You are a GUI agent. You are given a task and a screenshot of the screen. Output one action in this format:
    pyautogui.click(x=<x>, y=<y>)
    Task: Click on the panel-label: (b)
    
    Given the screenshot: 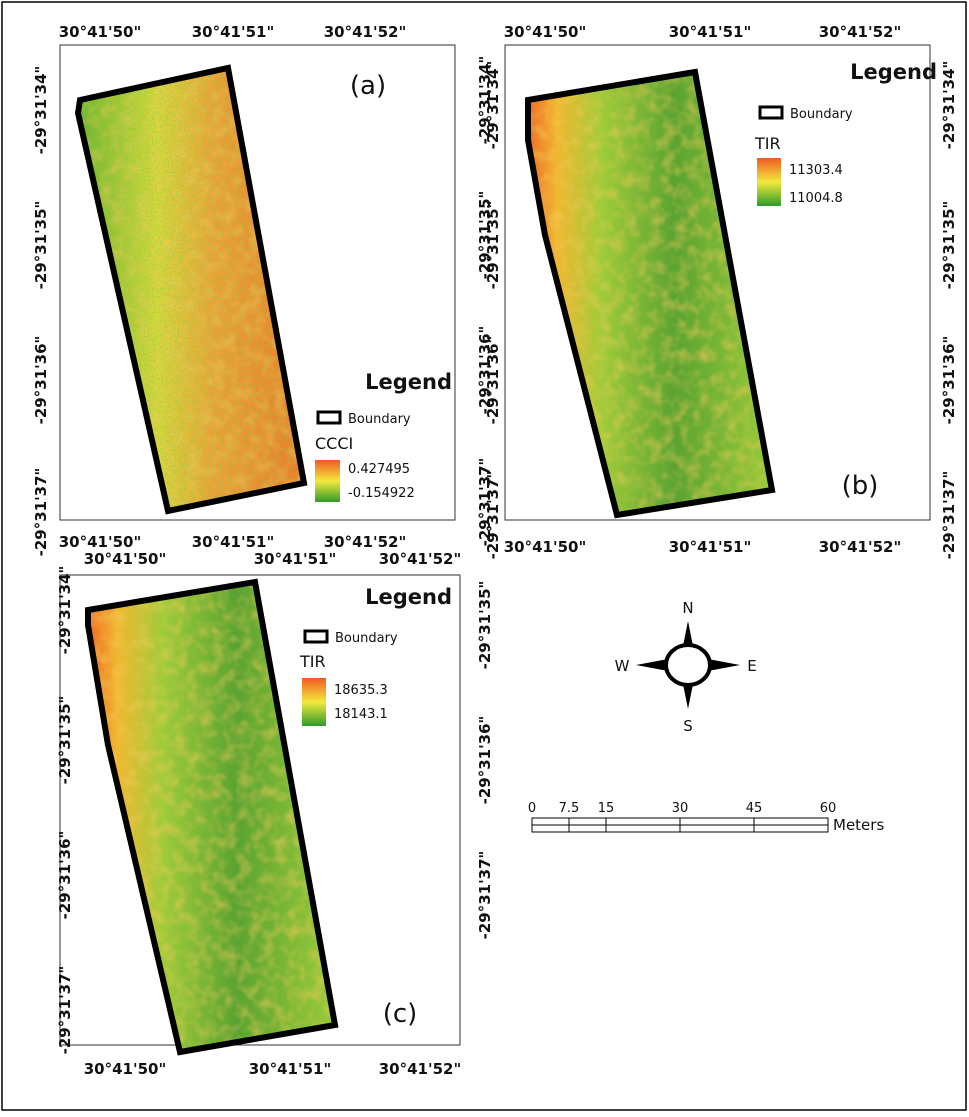 What is the action you would take?
    pyautogui.click(x=860, y=486)
    